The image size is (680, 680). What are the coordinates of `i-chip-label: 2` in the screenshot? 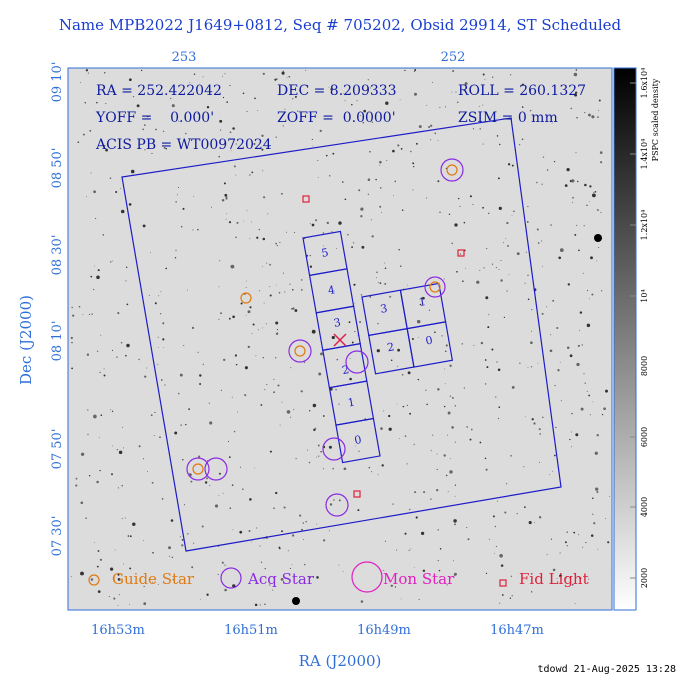 It's located at (390, 347).